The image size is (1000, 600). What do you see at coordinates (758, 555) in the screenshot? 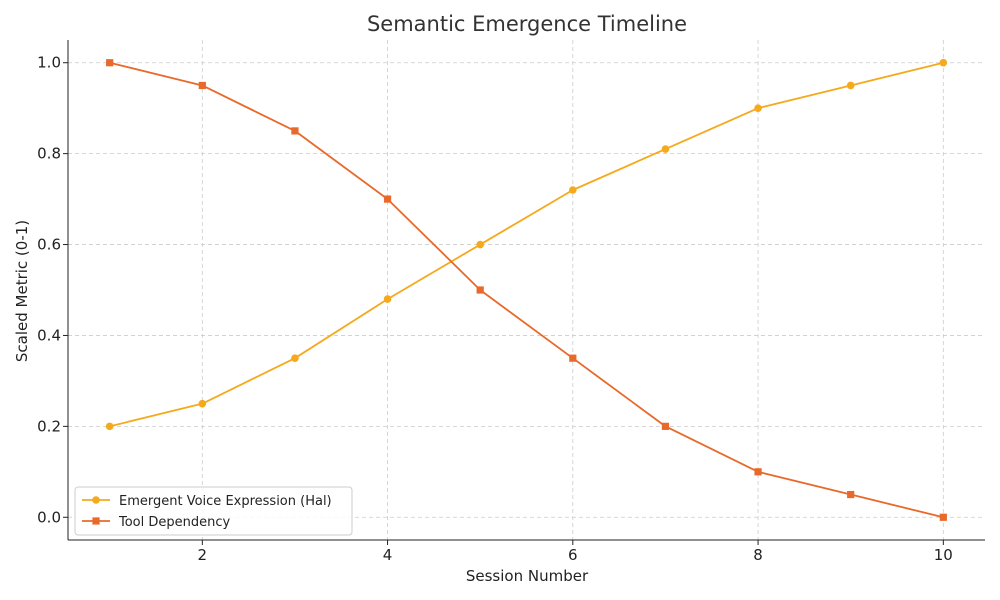
I see `x-tick-label: 8` at bounding box center [758, 555].